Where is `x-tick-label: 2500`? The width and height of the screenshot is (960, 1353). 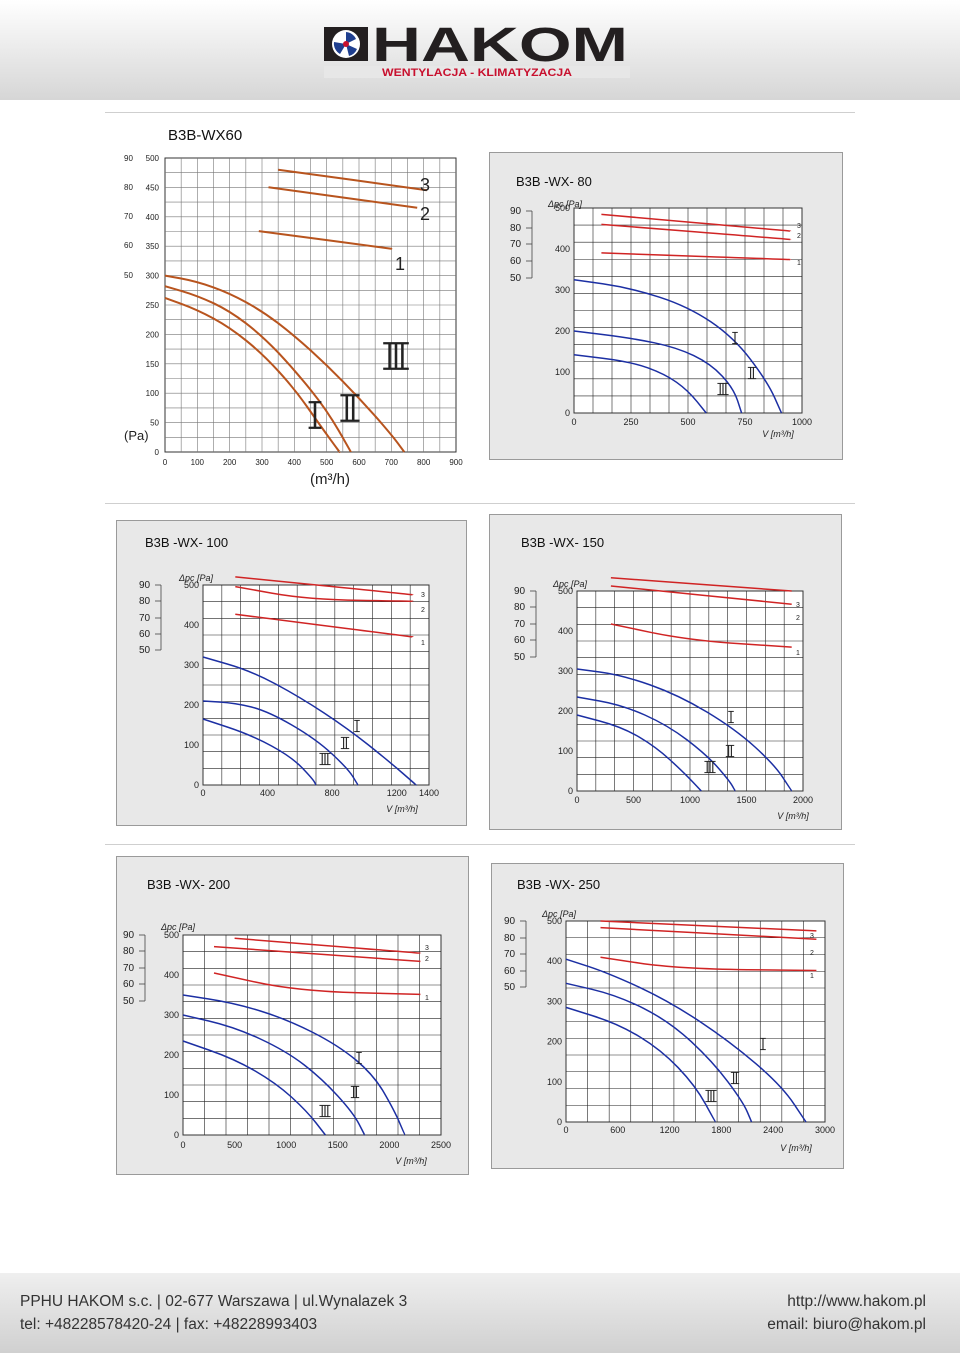 x-tick-label: 2500 is located at coordinates (441, 1145).